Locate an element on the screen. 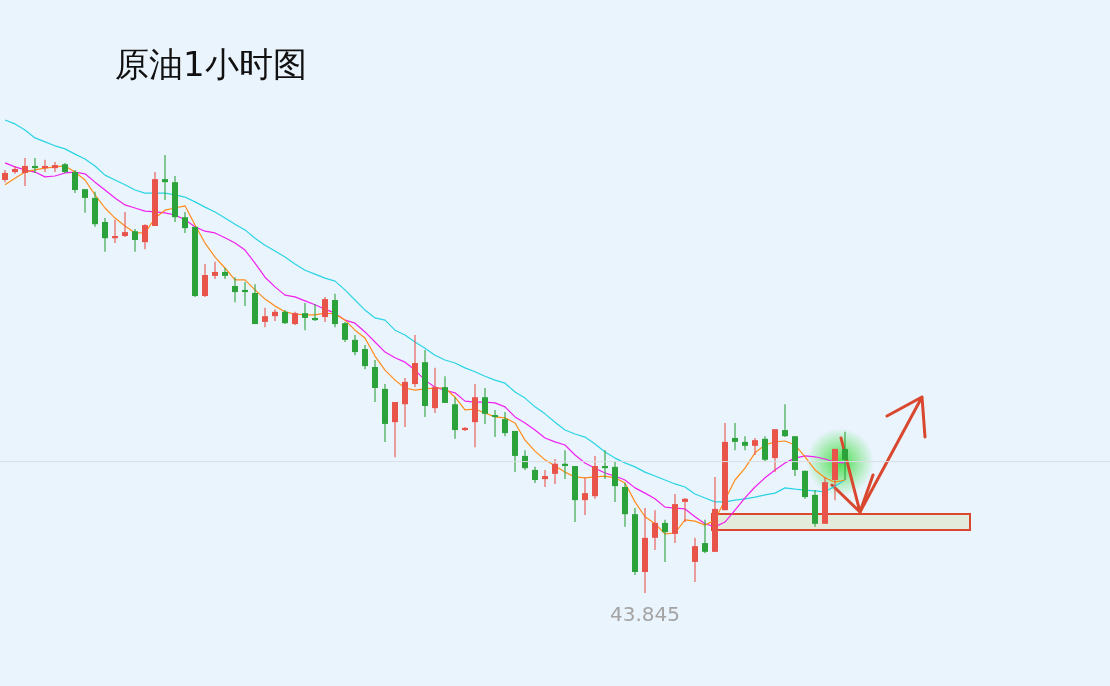 This screenshot has width=1110, height=686. text: 43.845 is located at coordinates (645, 614).